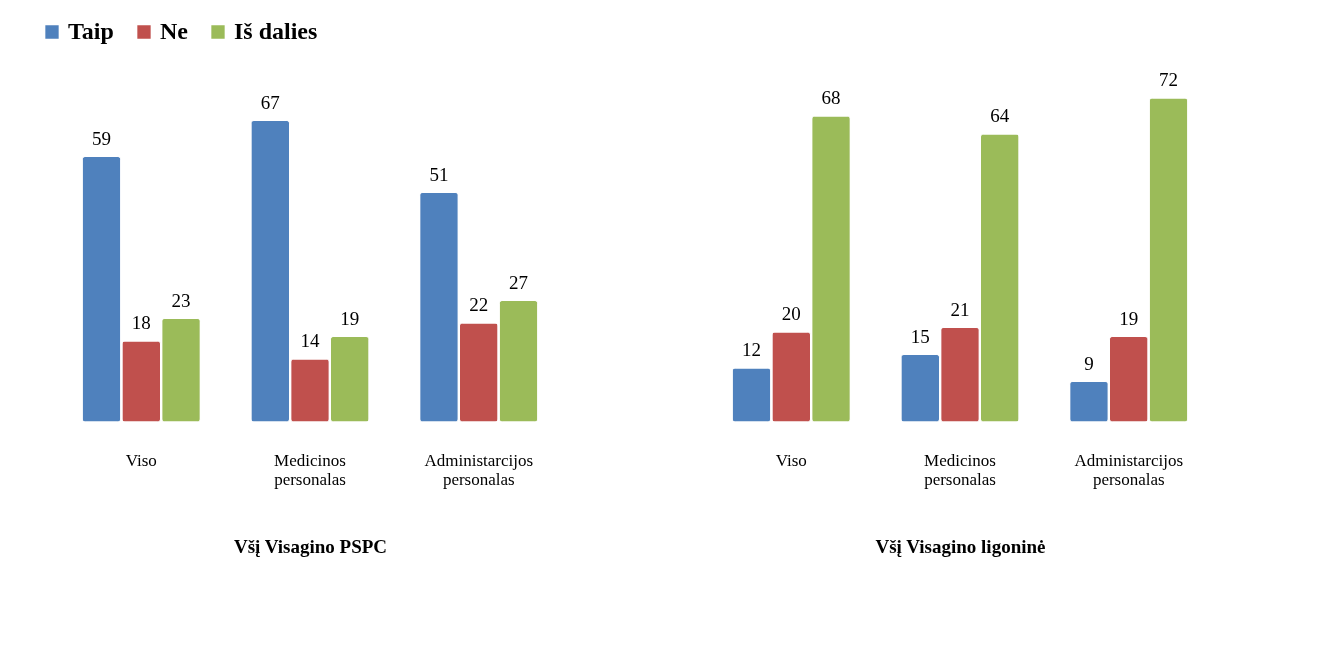  What do you see at coordinates (174, 31) in the screenshot?
I see `legend-label: Ne` at bounding box center [174, 31].